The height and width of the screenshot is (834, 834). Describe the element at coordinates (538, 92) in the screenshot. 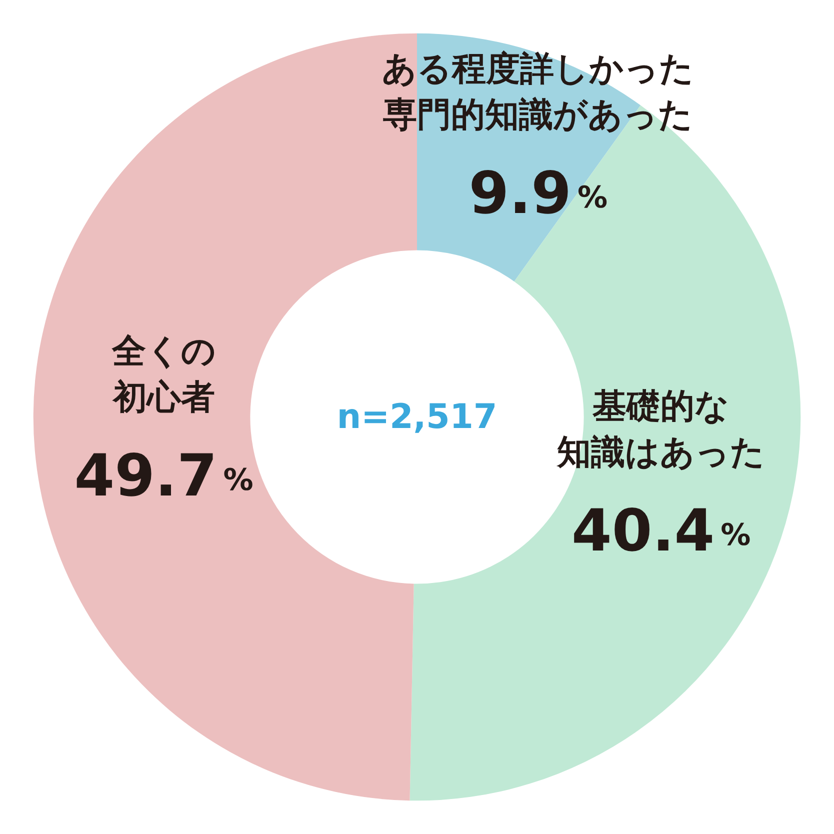

I see `slice-label: ある程度詳しかった専門的知識があった` at that location.